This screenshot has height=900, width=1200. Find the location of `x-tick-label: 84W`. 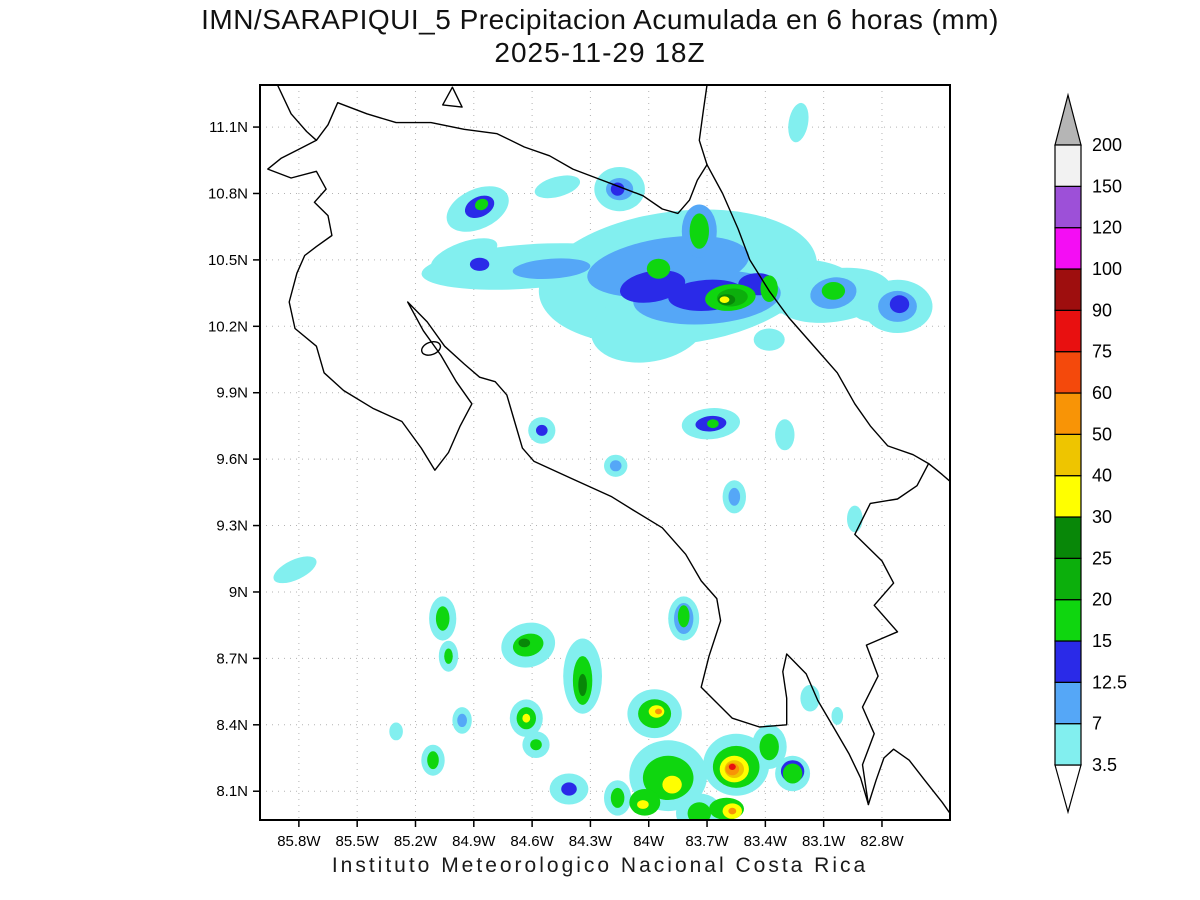

x-tick-label: 84W is located at coordinates (649, 841).